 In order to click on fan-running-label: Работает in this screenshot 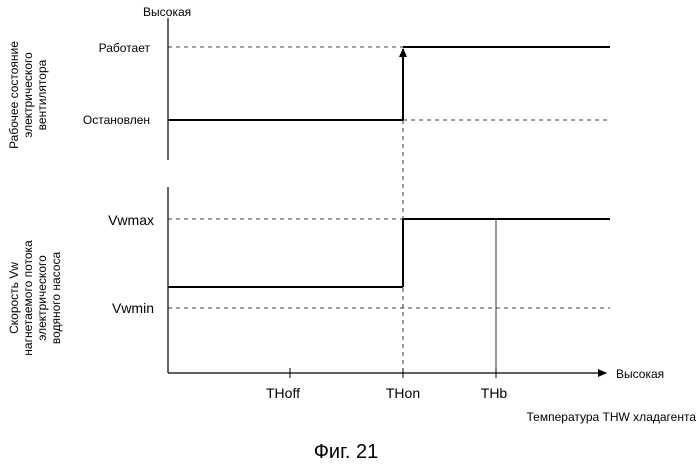, I will do `click(125, 48)`.